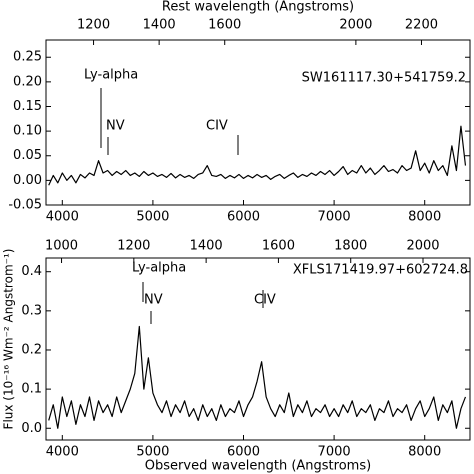  What do you see at coordinates (31, 310) in the screenshot?
I see `y-tick-label: 0.3` at bounding box center [31, 310].